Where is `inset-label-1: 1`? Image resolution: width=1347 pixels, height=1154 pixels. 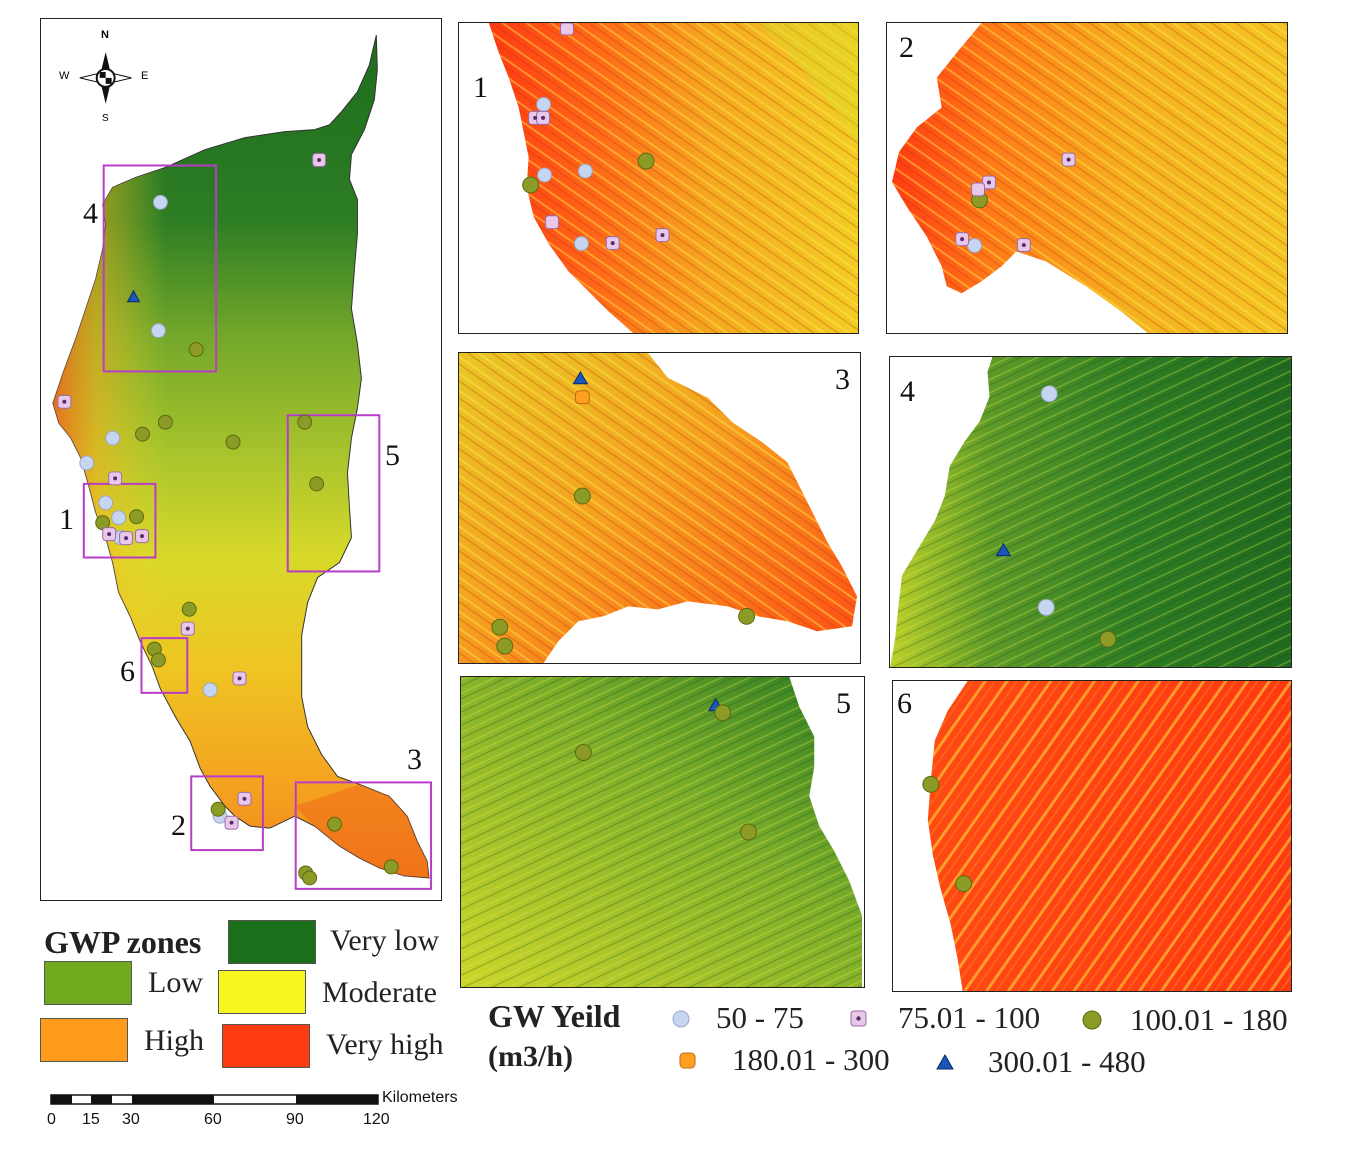
inset-label-1: 1 is located at coordinates (480, 87).